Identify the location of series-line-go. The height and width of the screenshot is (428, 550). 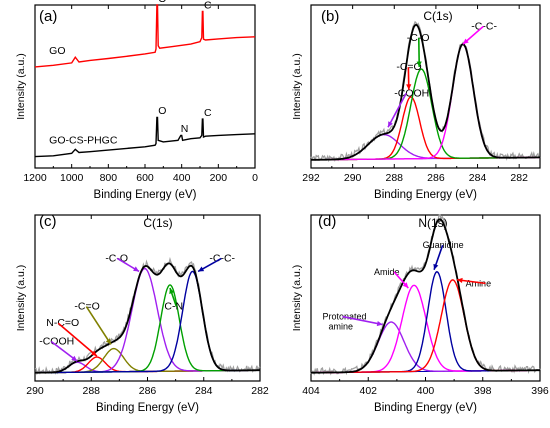
(145, 36).